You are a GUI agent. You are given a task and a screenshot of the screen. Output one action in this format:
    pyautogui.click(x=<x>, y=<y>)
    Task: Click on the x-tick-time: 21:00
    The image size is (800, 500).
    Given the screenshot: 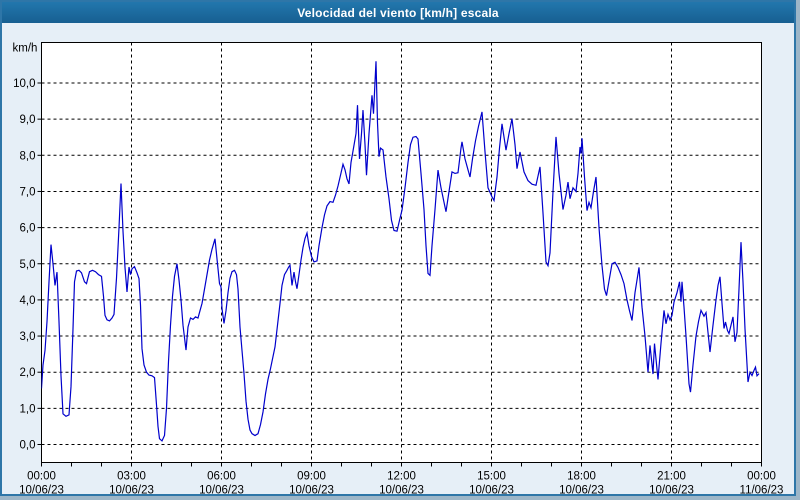 What is the action you would take?
    pyautogui.click(x=671, y=477)
    